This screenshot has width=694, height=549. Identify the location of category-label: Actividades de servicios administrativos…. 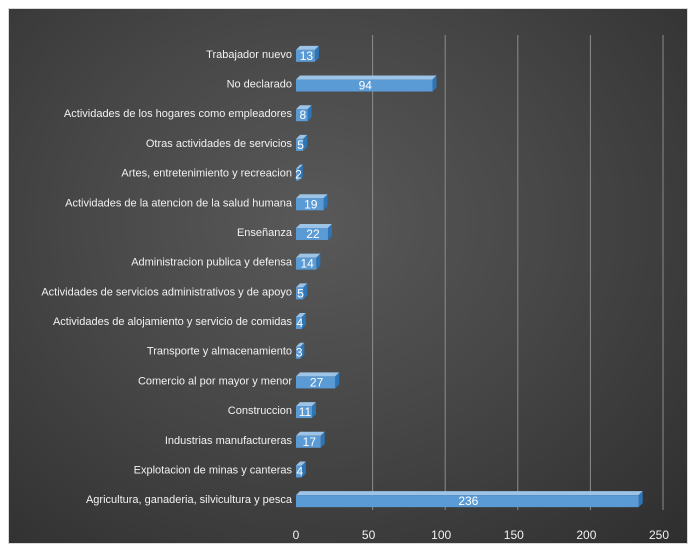
(166, 292).